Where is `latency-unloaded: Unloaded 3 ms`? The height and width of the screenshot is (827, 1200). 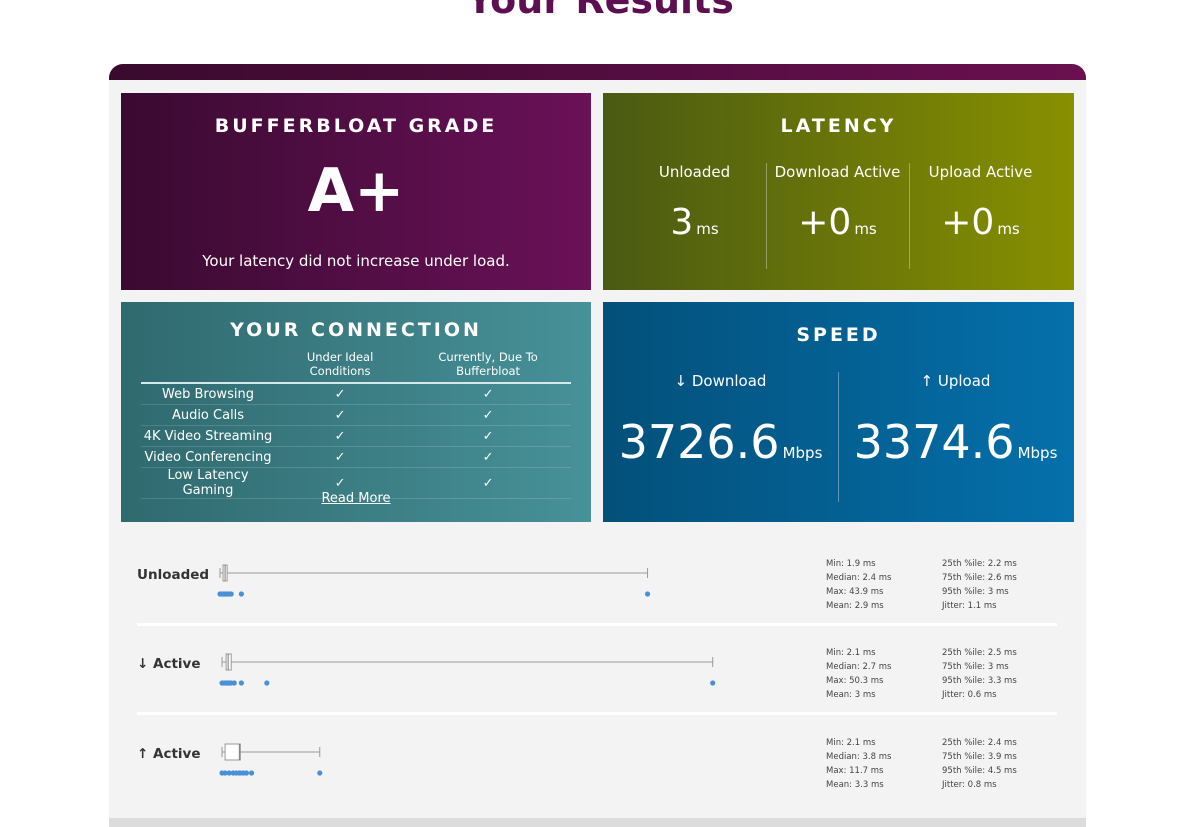
latency-unloaded: Unloaded 3 ms is located at coordinates (694, 206).